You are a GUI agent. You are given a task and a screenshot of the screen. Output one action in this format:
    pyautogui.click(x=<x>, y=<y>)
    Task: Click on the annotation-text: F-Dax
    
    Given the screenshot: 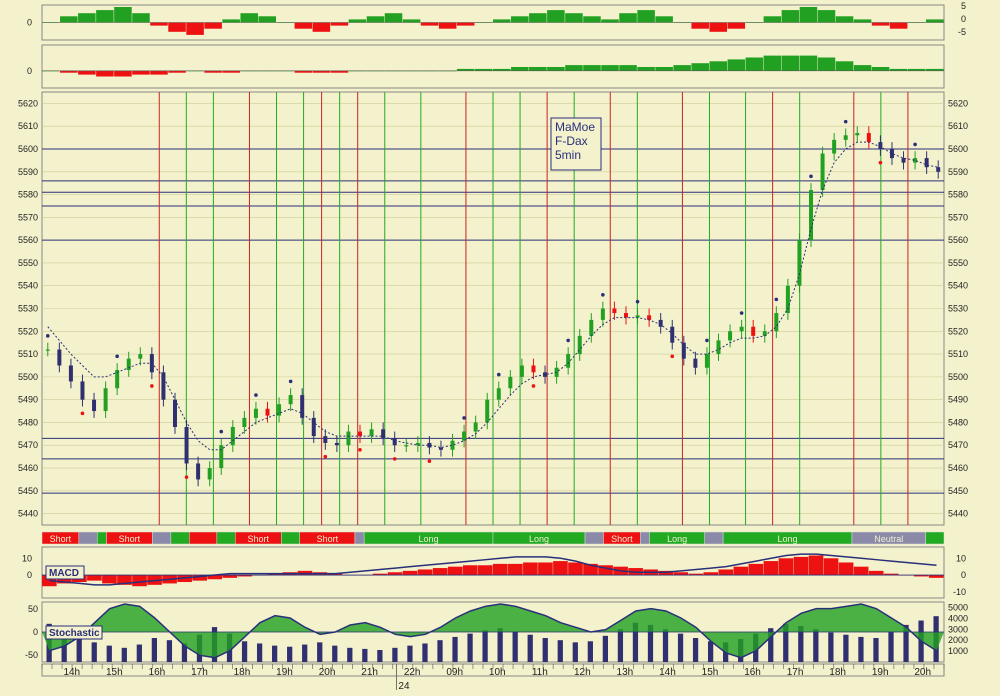 What is the action you would take?
    pyautogui.click(x=571, y=141)
    